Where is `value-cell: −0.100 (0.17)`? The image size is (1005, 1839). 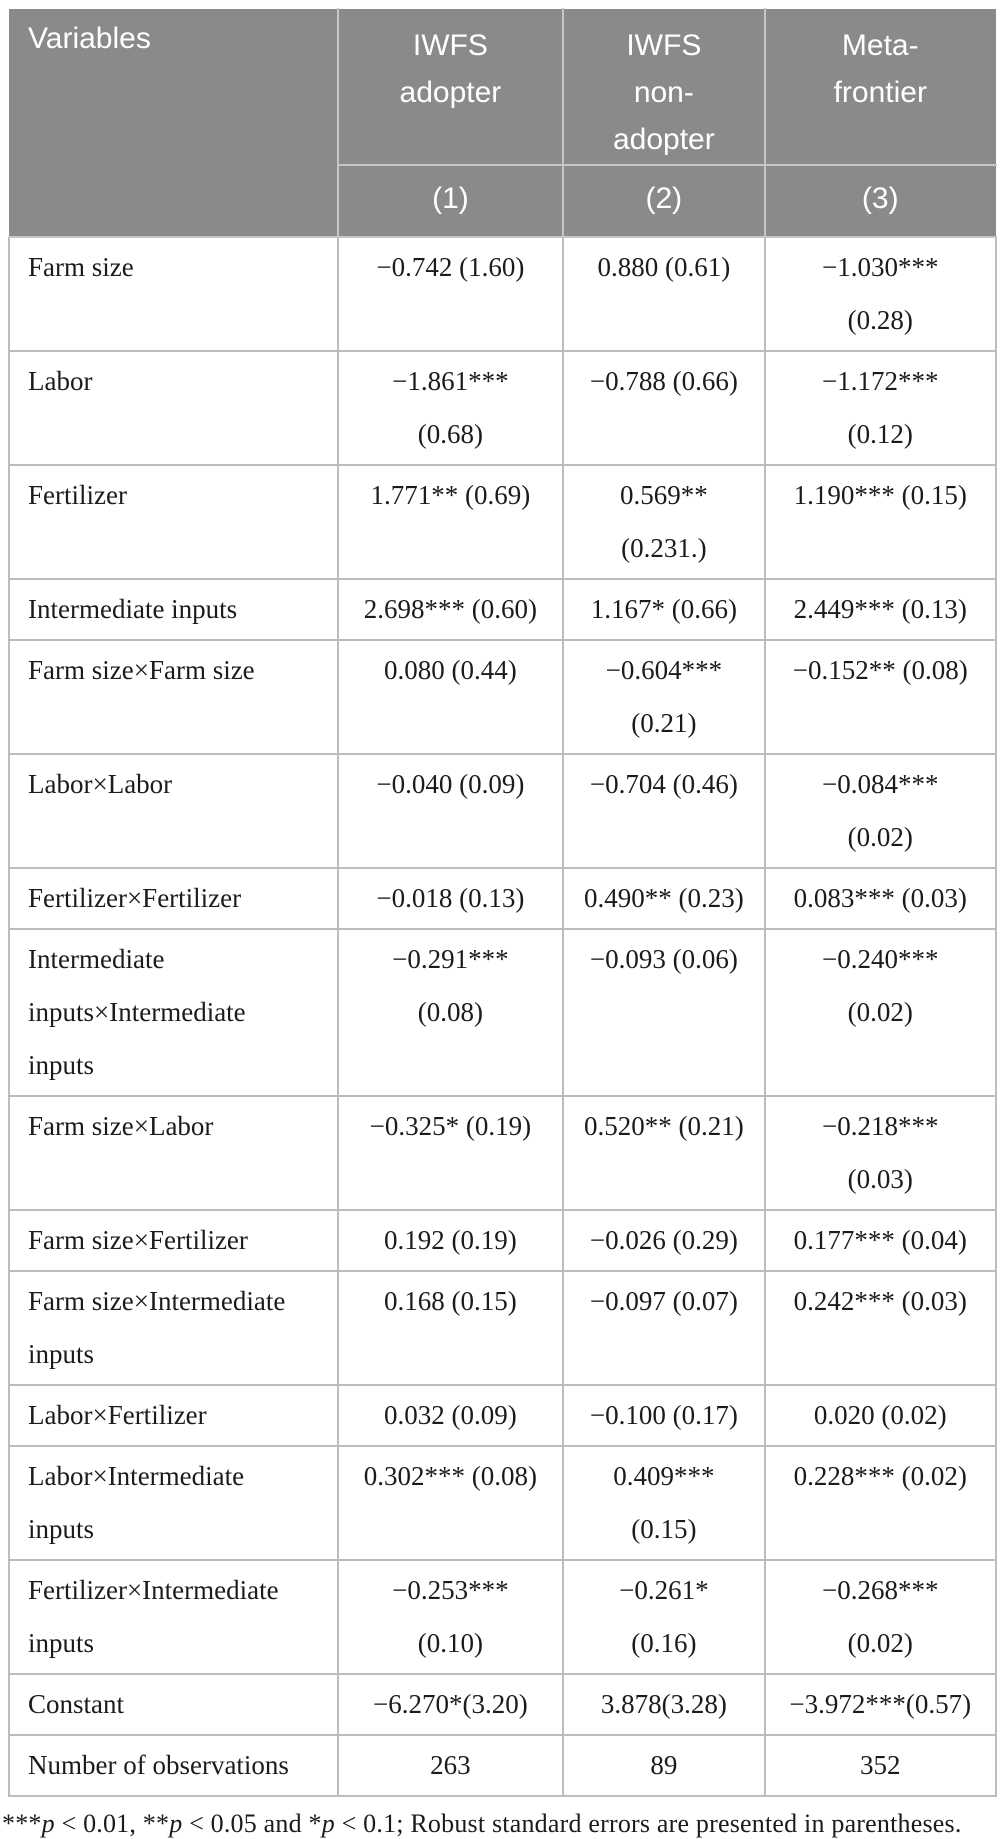
value-cell: −0.100 (0.17) is located at coordinates (664, 1415).